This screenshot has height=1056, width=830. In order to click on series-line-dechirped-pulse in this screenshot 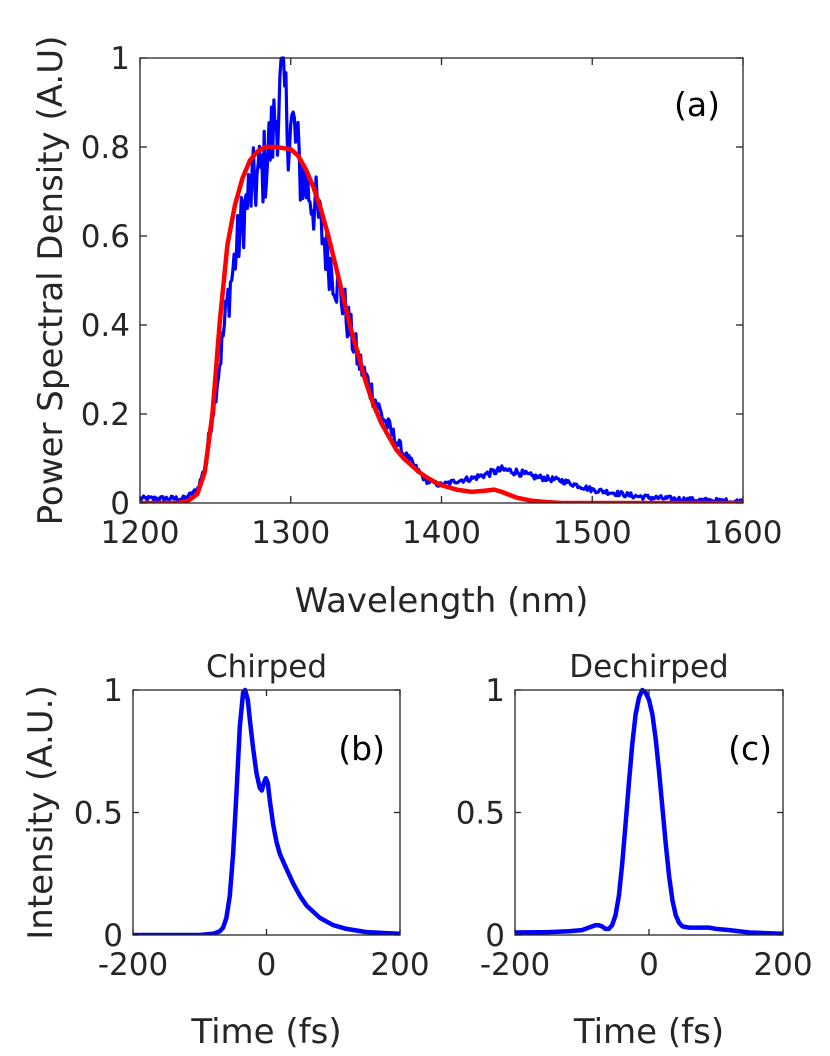, I will do `click(649, 811)`.